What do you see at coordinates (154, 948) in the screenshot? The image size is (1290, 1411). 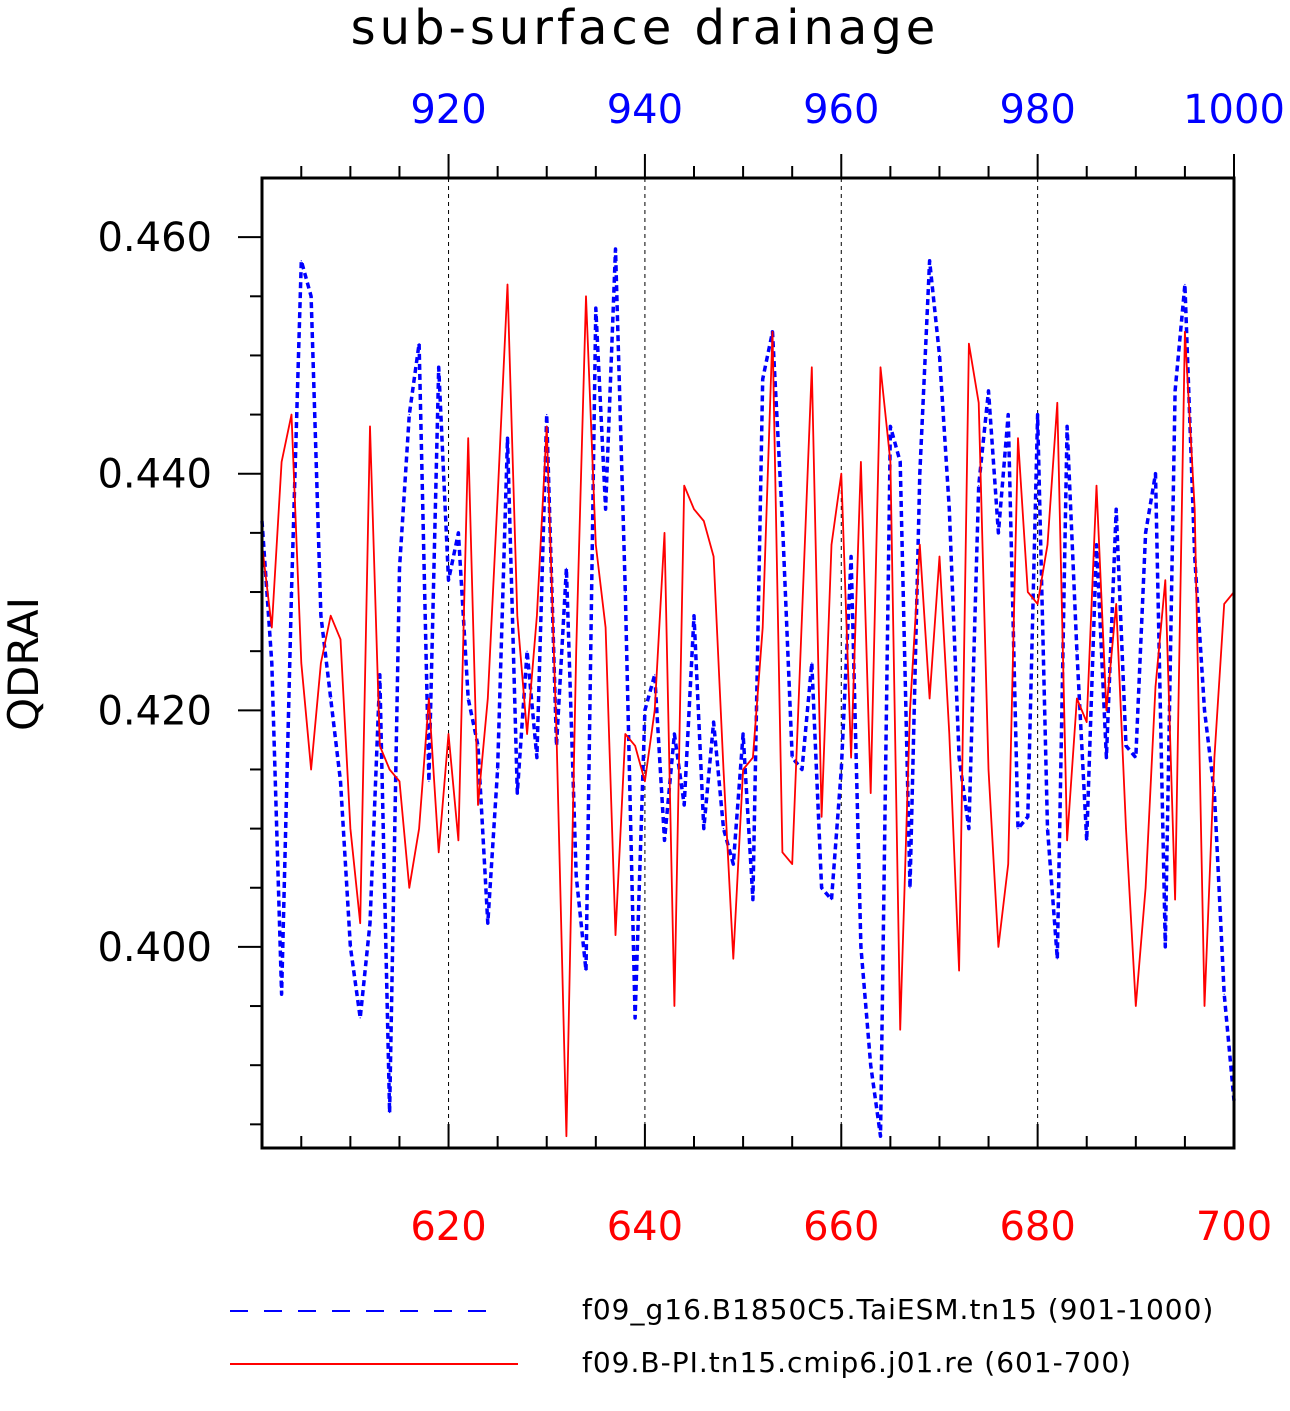 I see `y-label-0.400: 0.400` at bounding box center [154, 948].